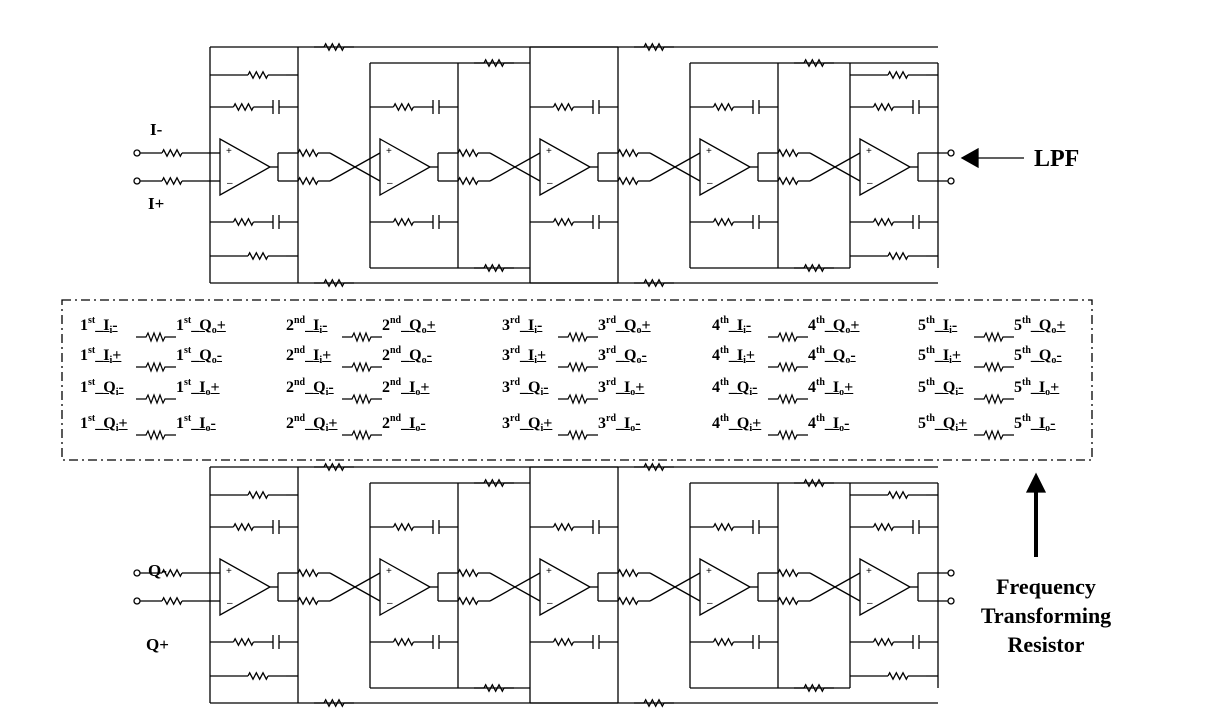 This screenshot has width=1216, height=728. Describe the element at coordinates (734, 355) in the screenshot. I see `mapping-input-term: 4th_Ii+` at that location.